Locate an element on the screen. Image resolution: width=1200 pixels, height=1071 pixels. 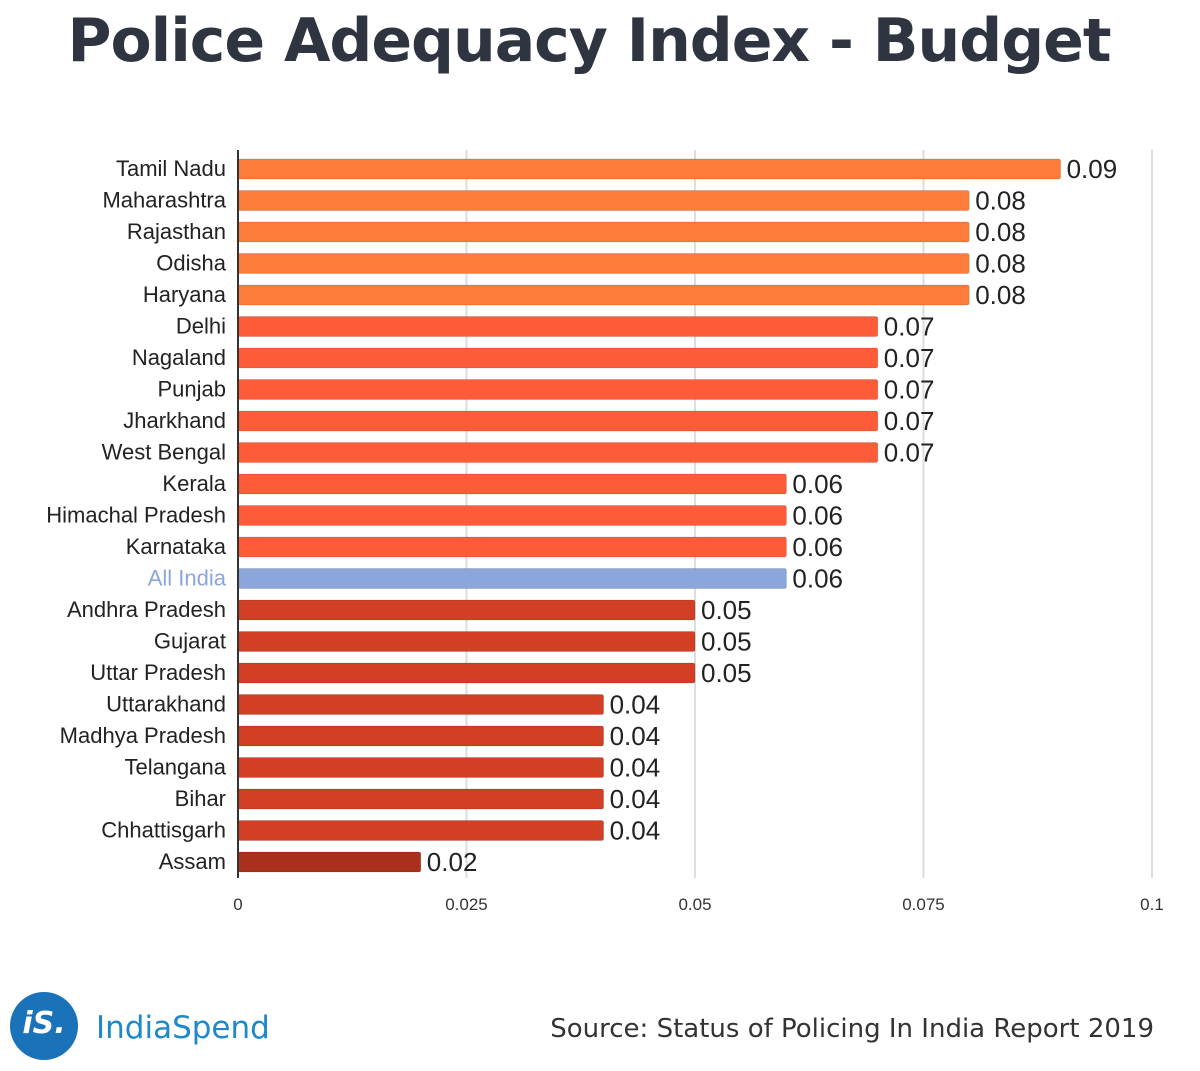
category-label: Karnataka is located at coordinates (176, 546).